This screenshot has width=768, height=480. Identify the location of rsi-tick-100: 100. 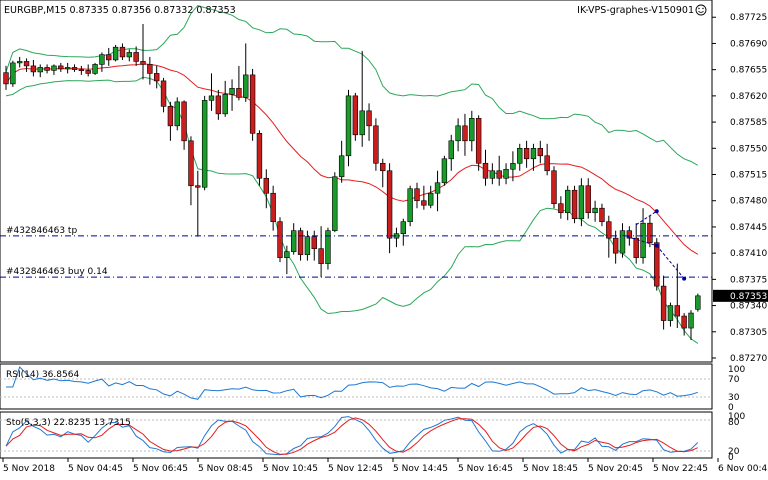
(736, 370).